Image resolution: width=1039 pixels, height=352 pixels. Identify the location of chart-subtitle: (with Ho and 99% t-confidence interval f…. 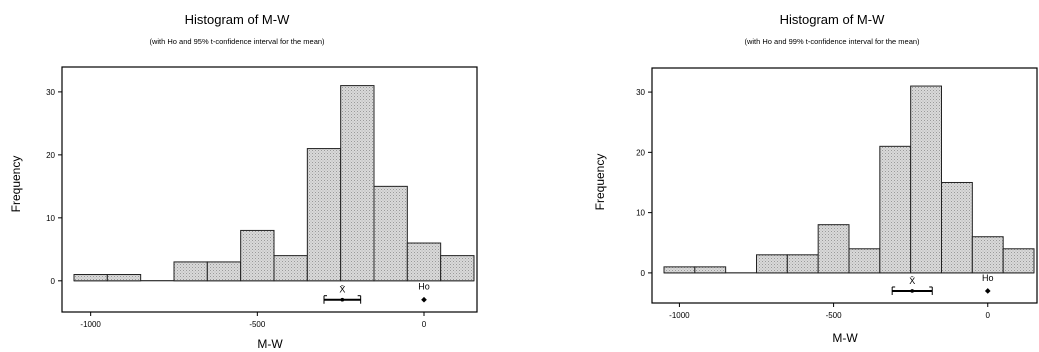
(832, 41).